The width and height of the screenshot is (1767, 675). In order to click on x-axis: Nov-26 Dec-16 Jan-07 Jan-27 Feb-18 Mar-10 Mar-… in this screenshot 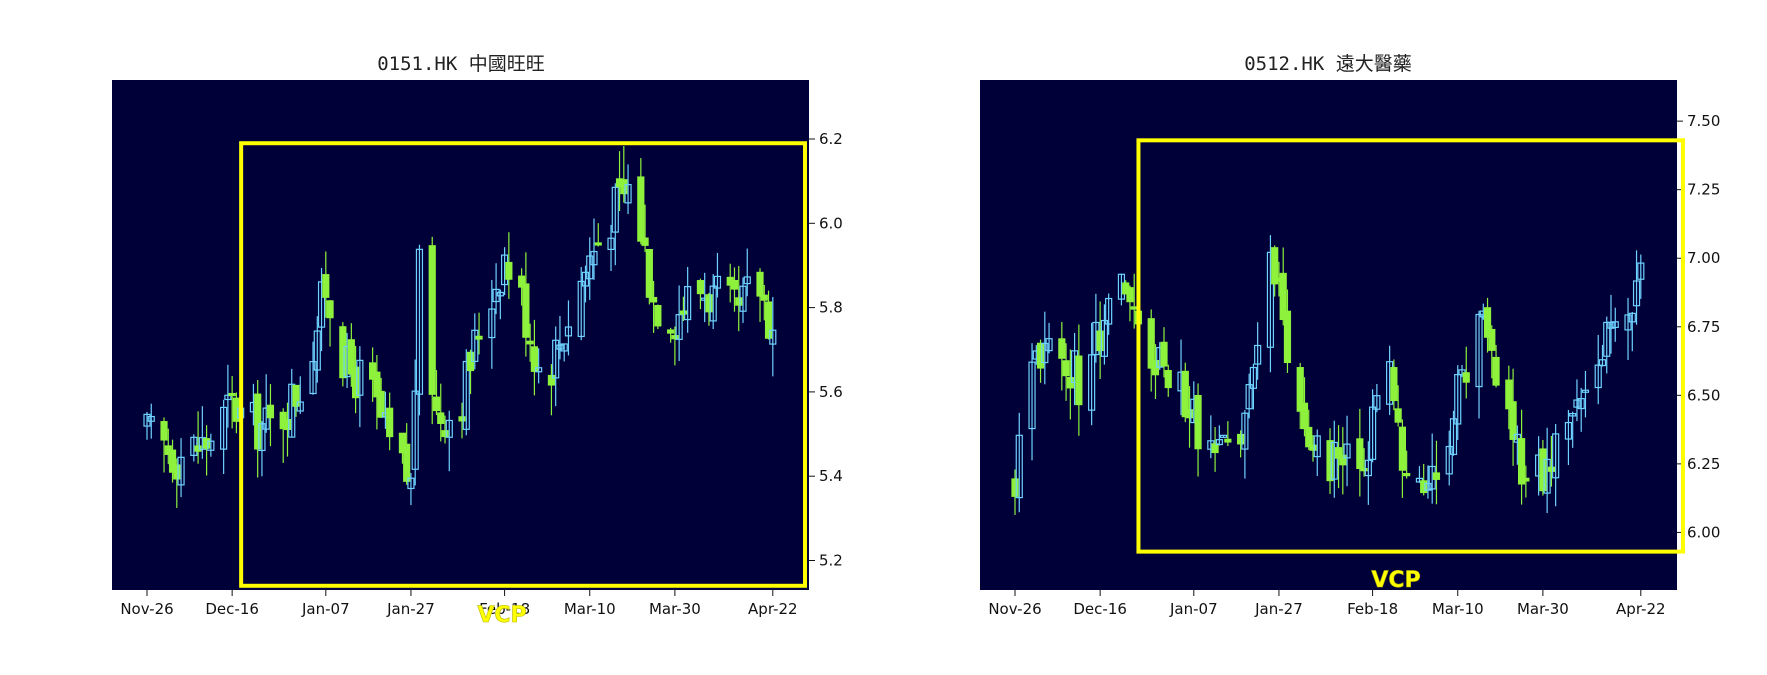, I will do `click(1327, 604)`.